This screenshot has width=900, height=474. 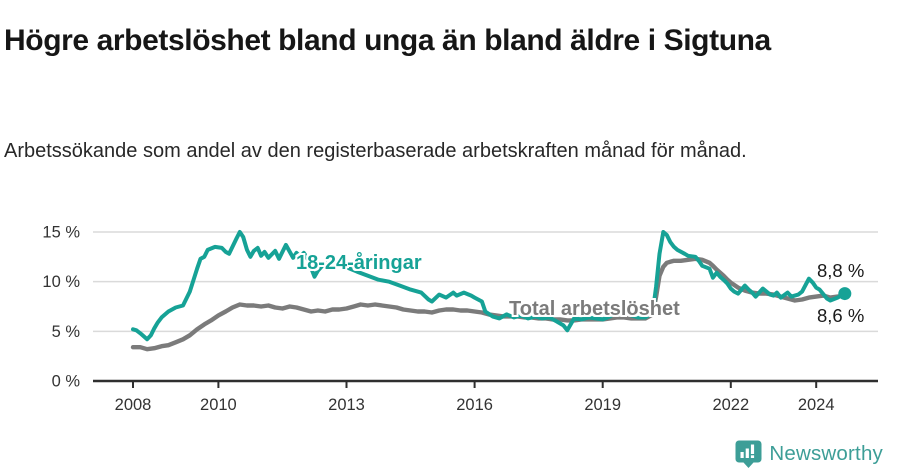 I want to click on svg-text: 2013, so click(x=346, y=405).